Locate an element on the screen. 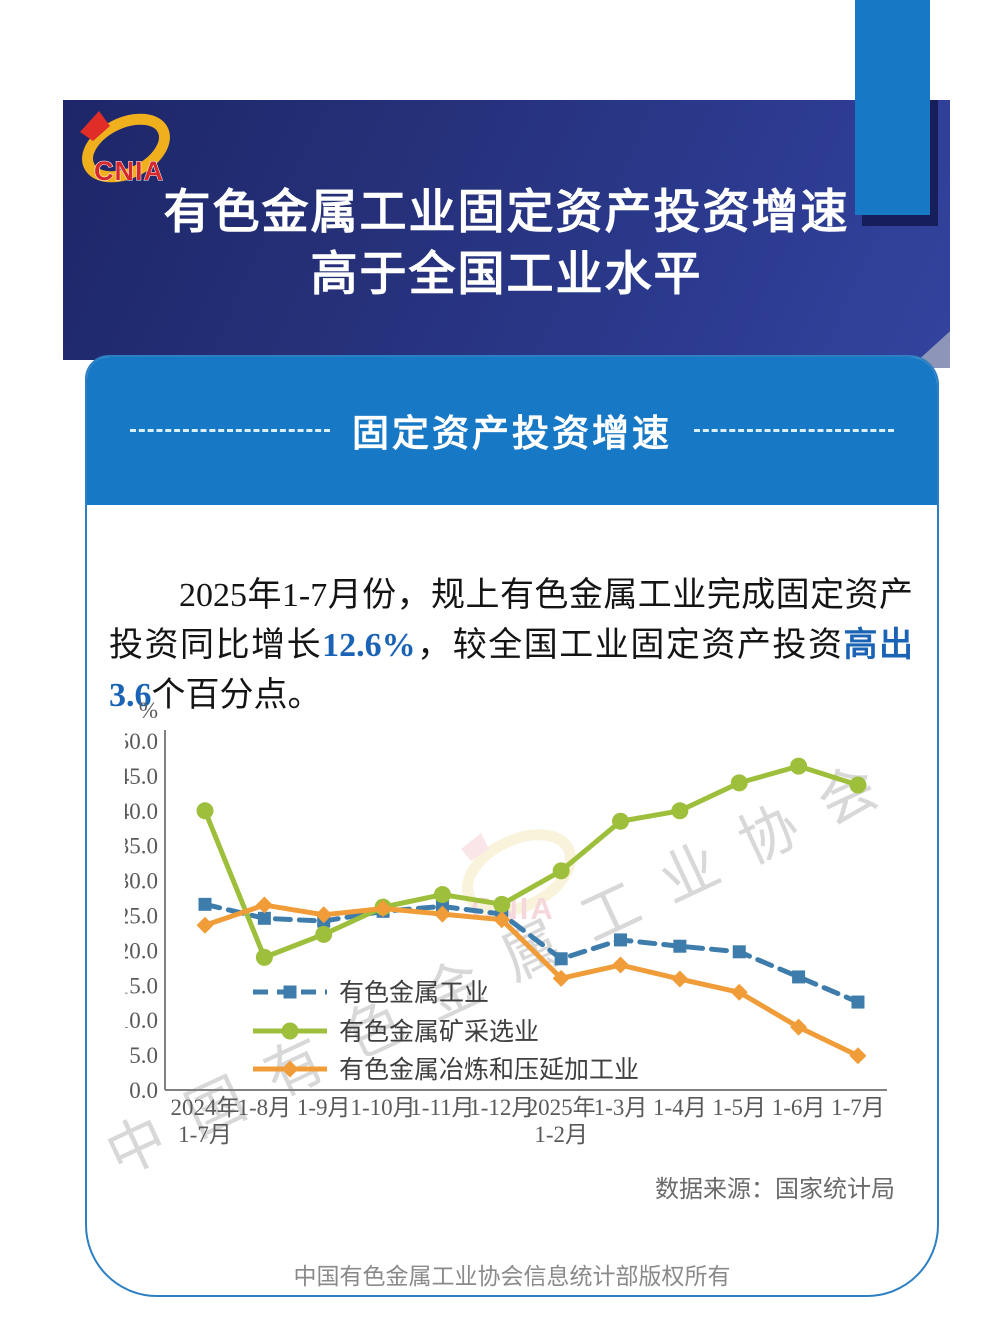 The height and width of the screenshot is (1344, 1008). y-tick-label: 30.0 is located at coordinates (141, 881).